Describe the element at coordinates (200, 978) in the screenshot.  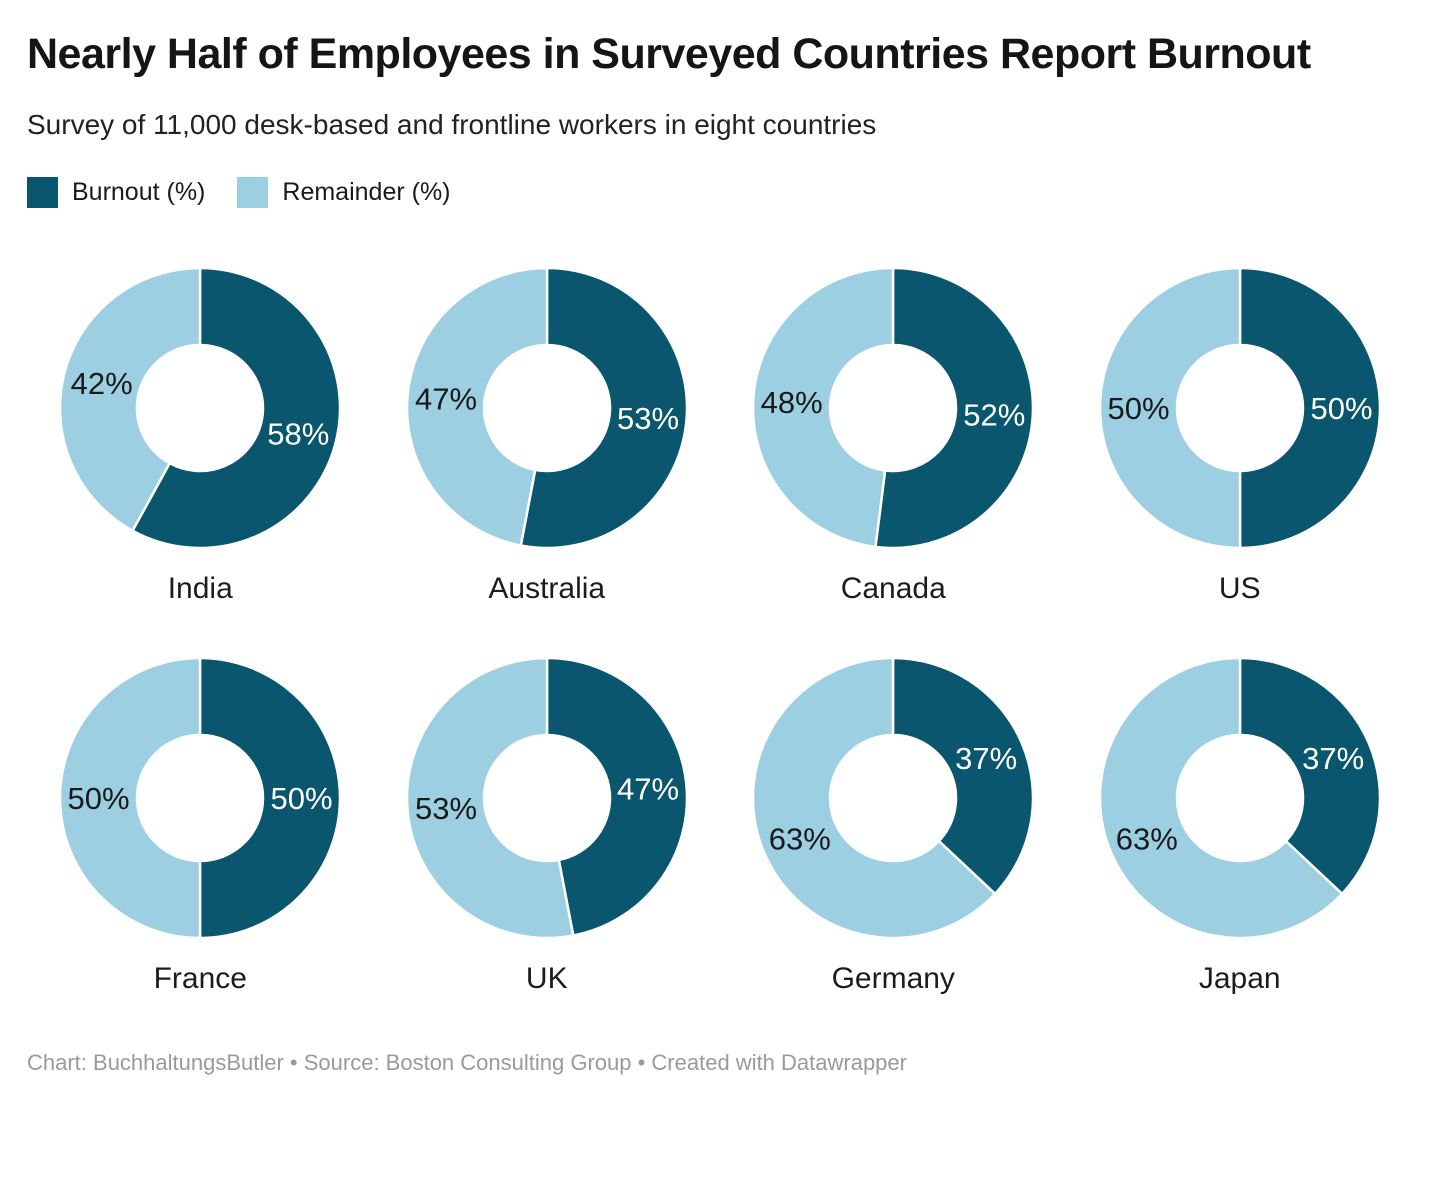
I see `country-label-france: France` at that location.